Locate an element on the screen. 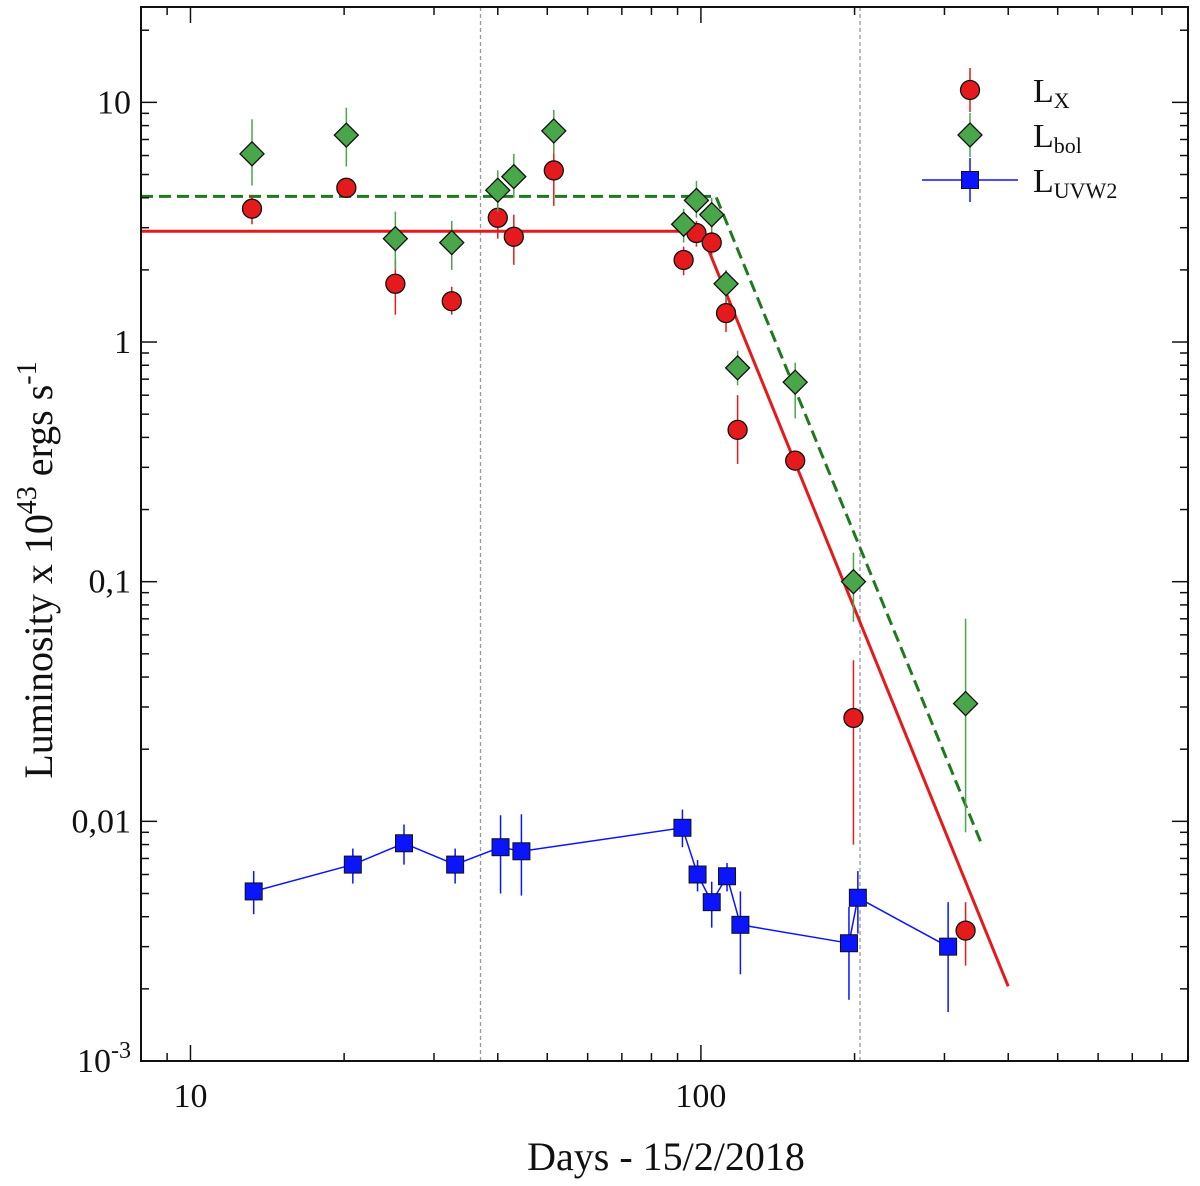 The image size is (1200, 1186). y-axis-label-exp: 43 is located at coordinates (27, 500).